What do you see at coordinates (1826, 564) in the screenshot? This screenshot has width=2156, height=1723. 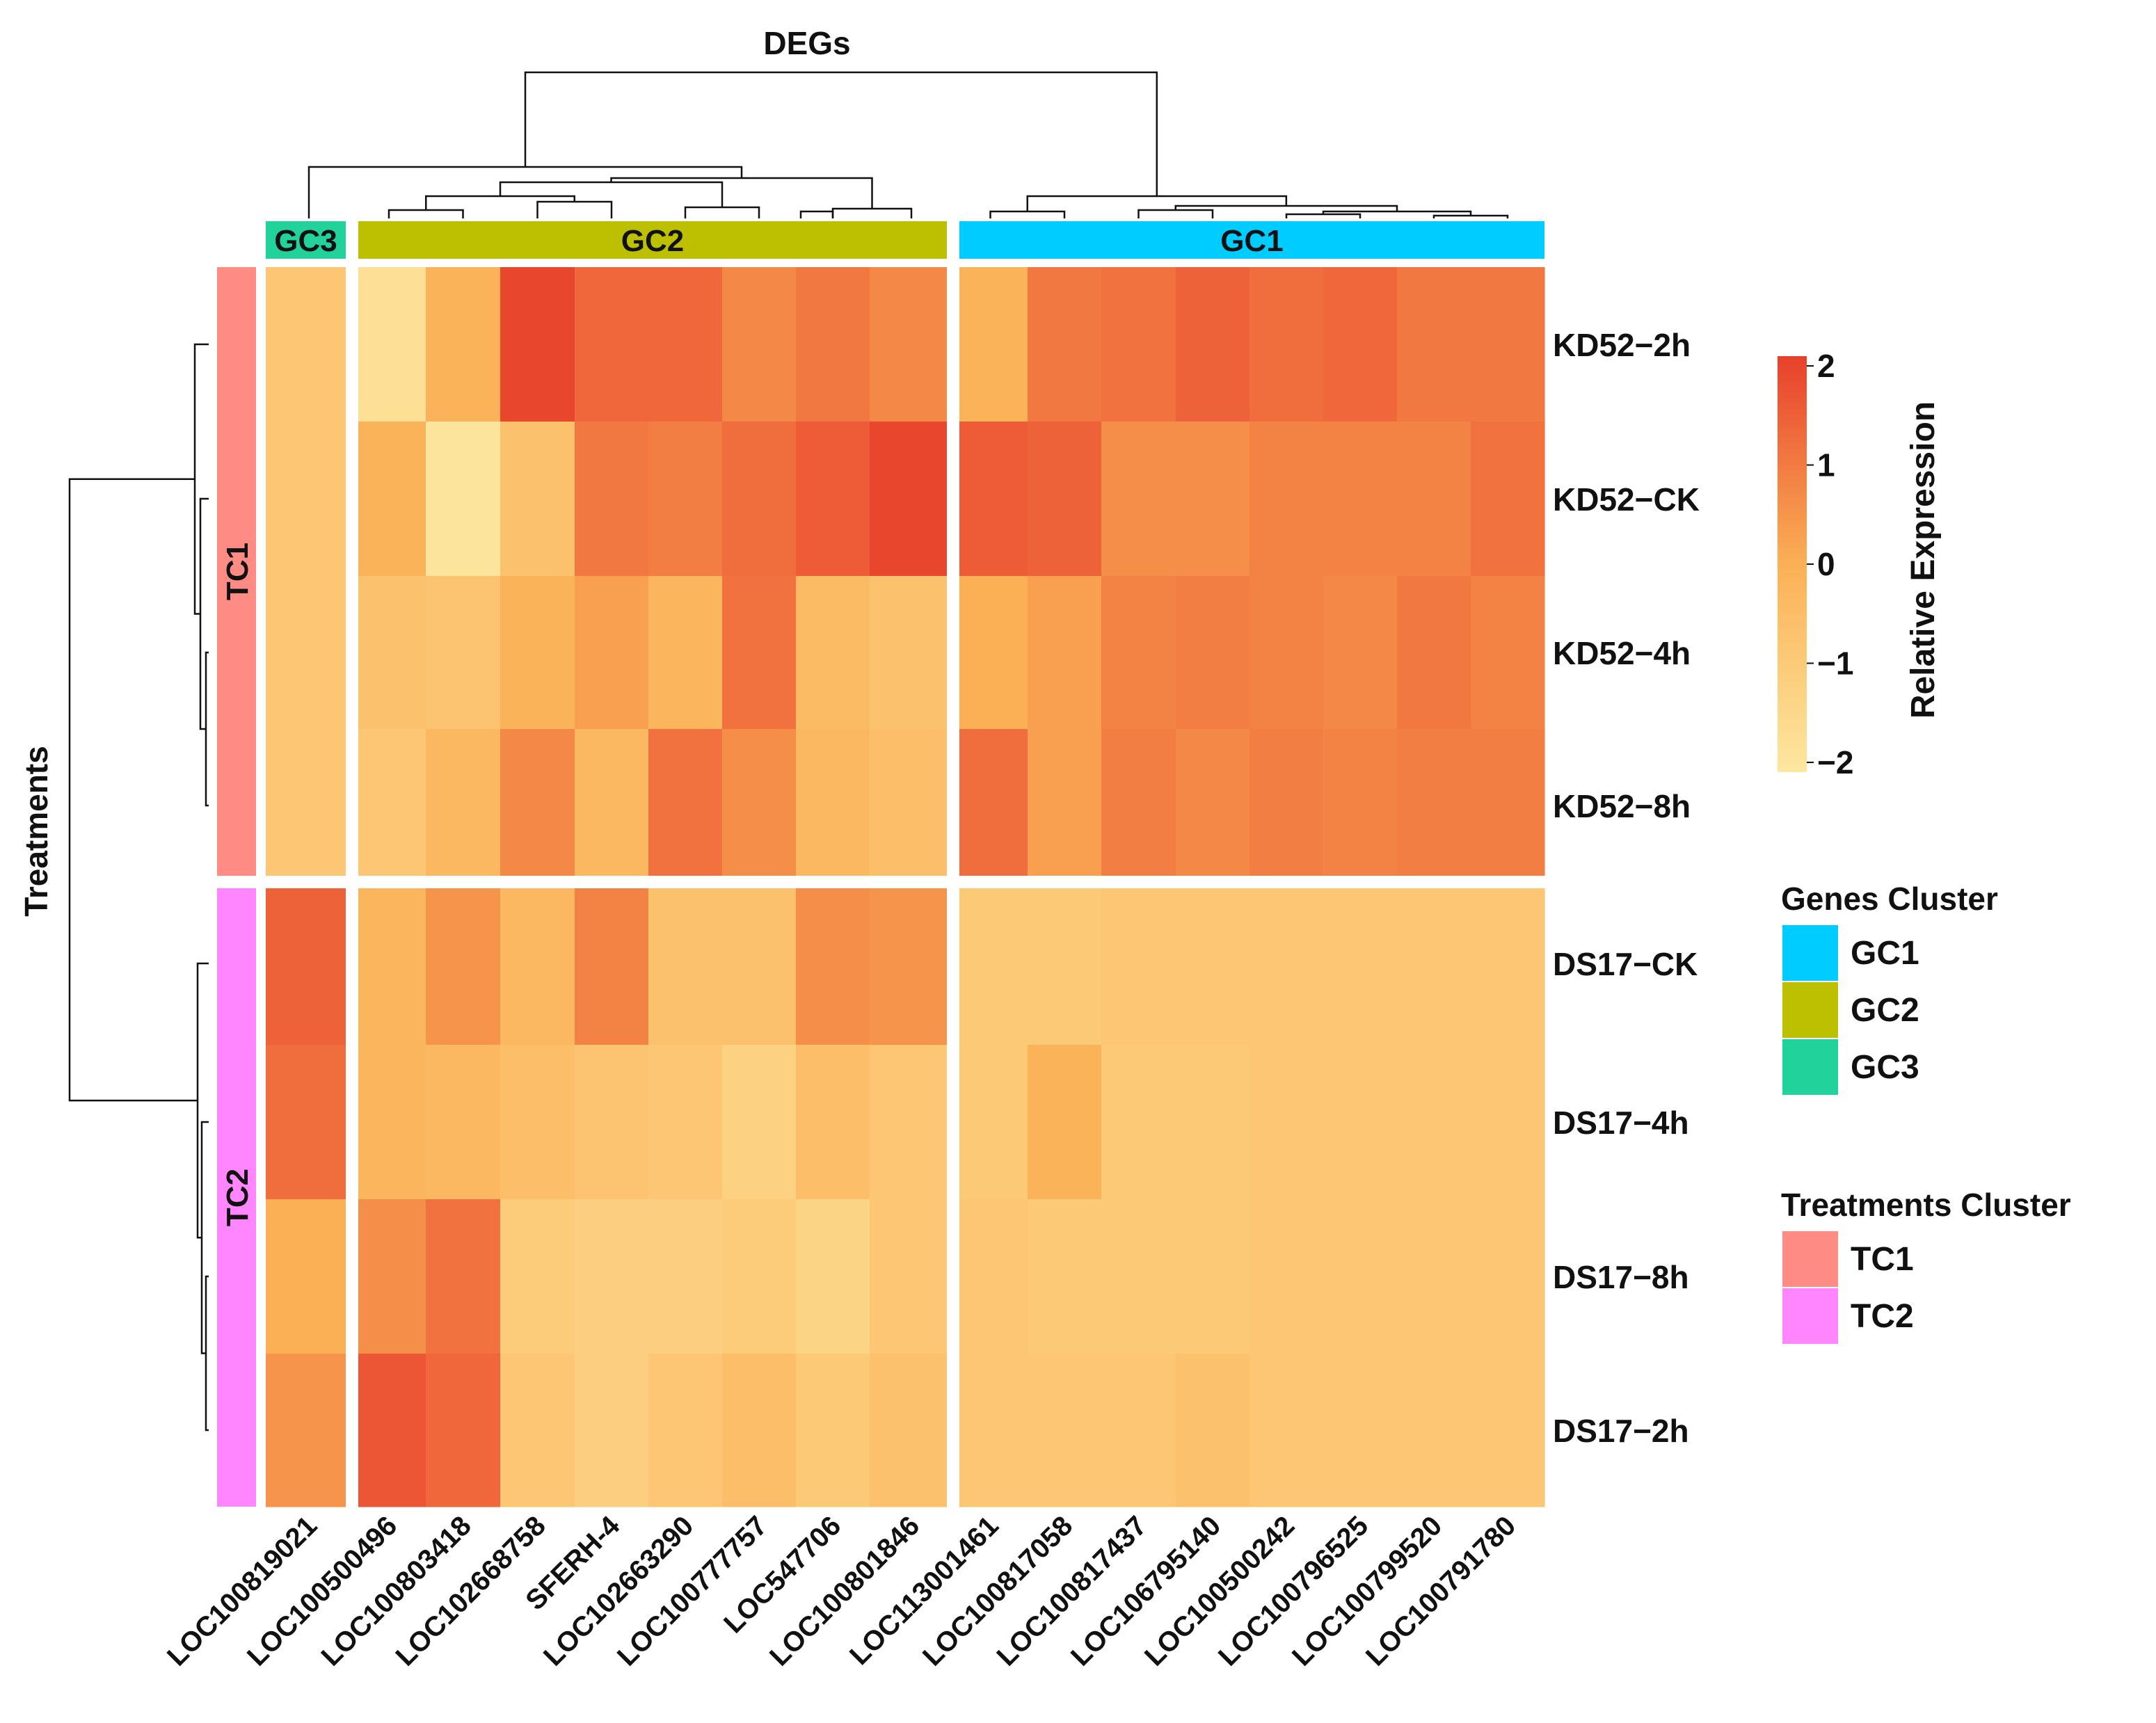 I see `color-scale-tick-label: 0` at bounding box center [1826, 564].